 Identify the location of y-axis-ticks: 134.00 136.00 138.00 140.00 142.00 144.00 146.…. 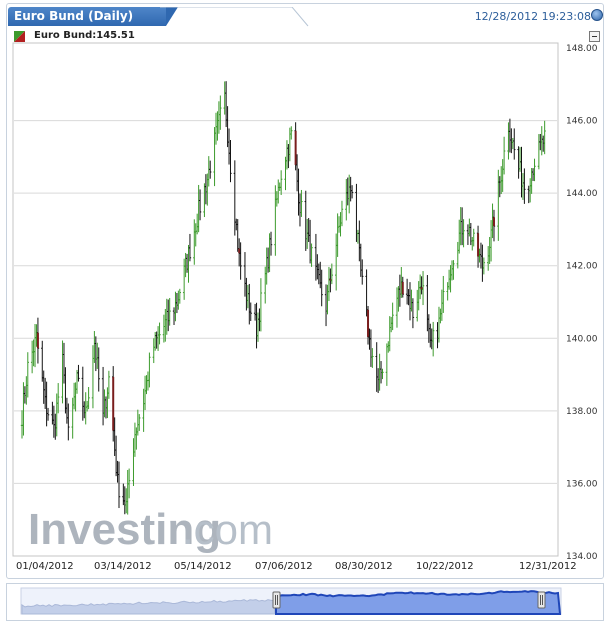
(582, 303).